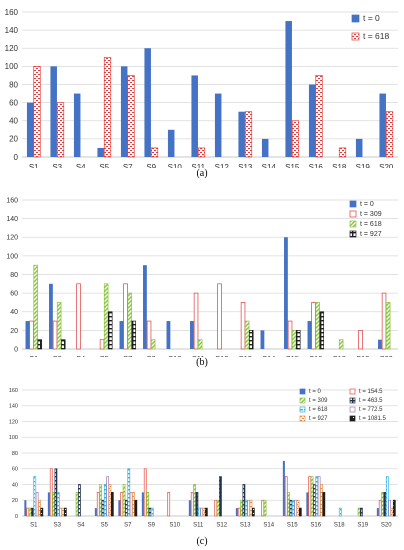 Image resolution: width=404 pixels, height=550 pixels. I want to click on y-tick-label: 100, so click(12, 256).